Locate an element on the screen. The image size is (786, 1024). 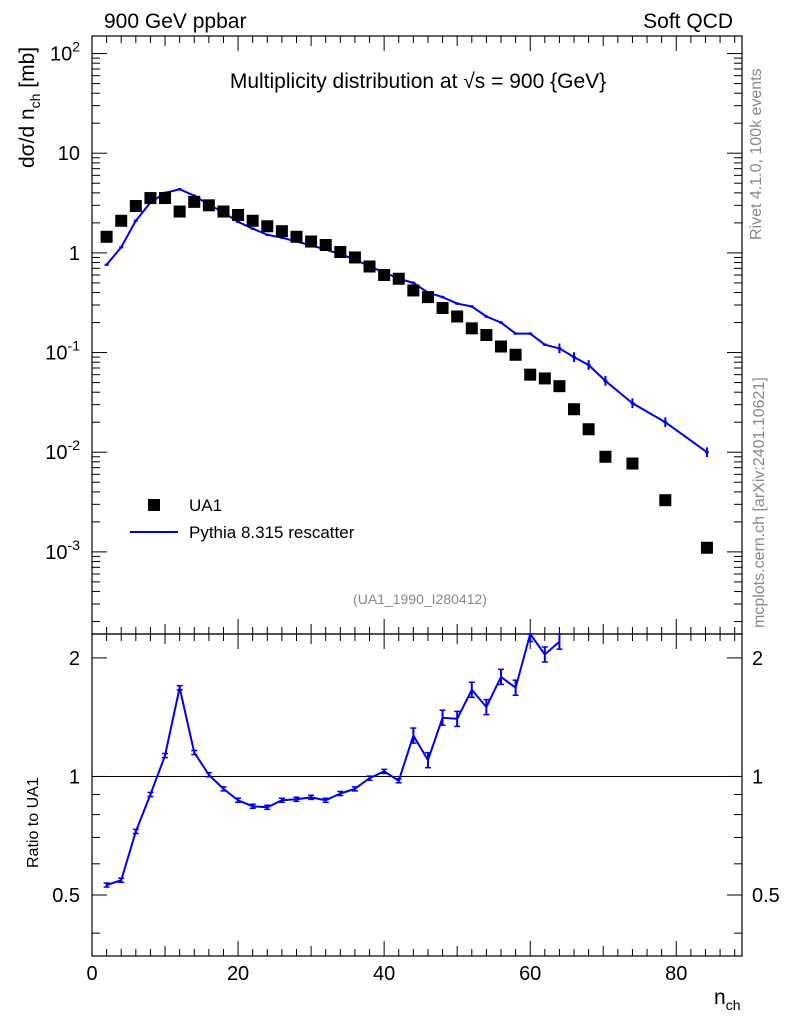
legend-pythia-label: Pythia 8.315 rescatter is located at coordinates (272, 532).